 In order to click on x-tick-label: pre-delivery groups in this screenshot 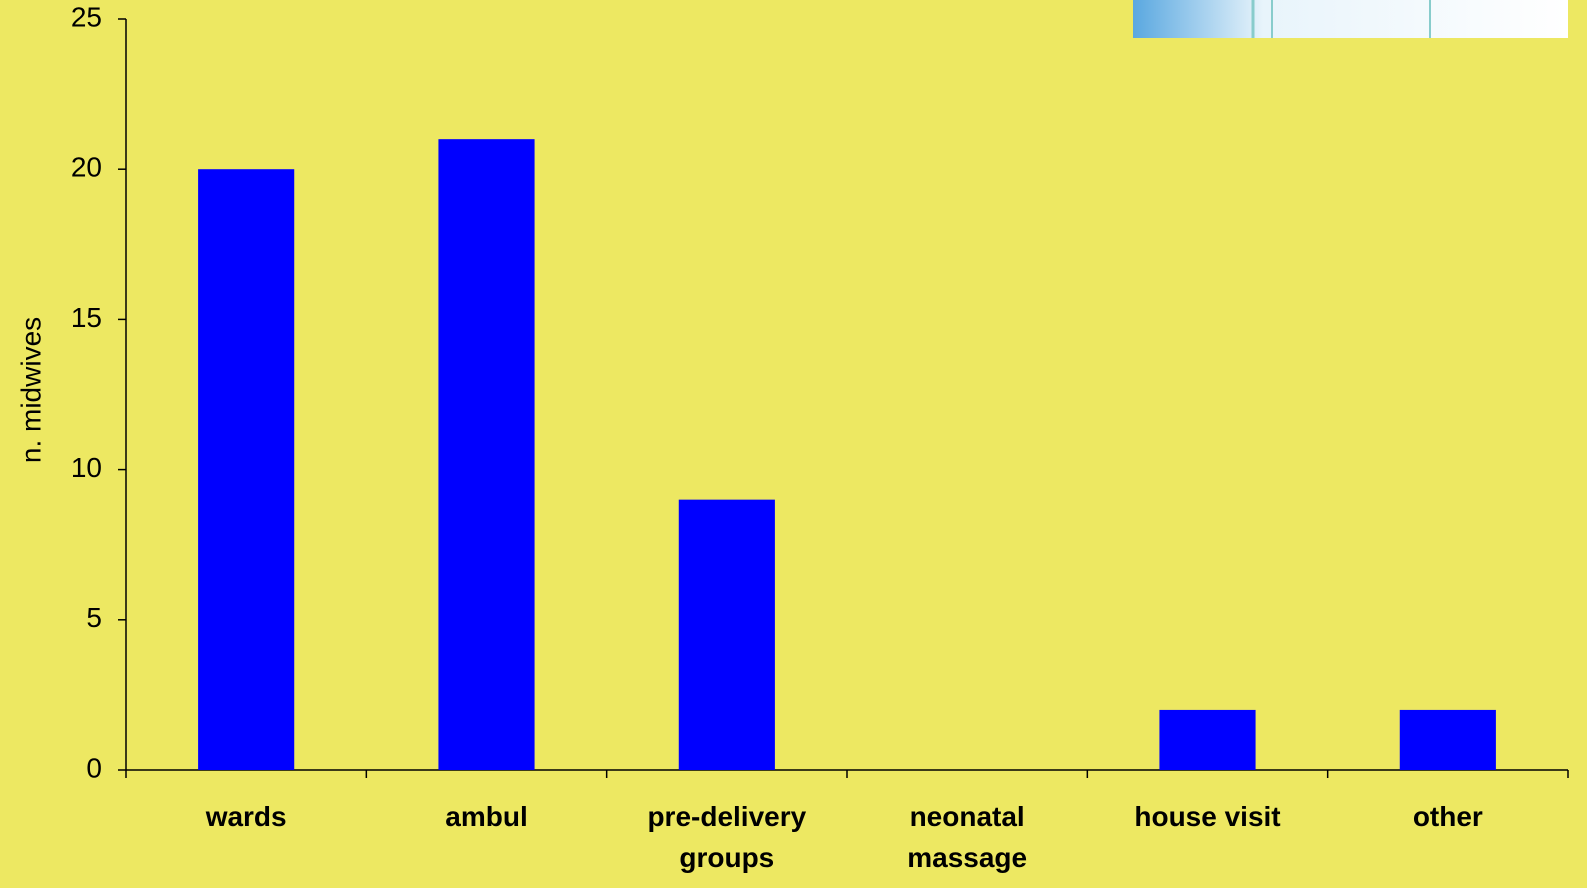, I will do `click(727, 837)`.